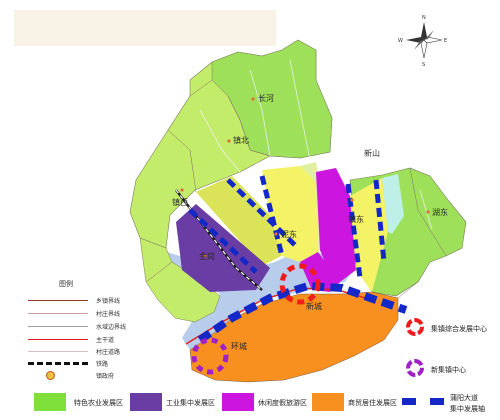  Describe the element at coordinates (423, 401) in the screenshot. I see `corridor-dash-icon` at that location.